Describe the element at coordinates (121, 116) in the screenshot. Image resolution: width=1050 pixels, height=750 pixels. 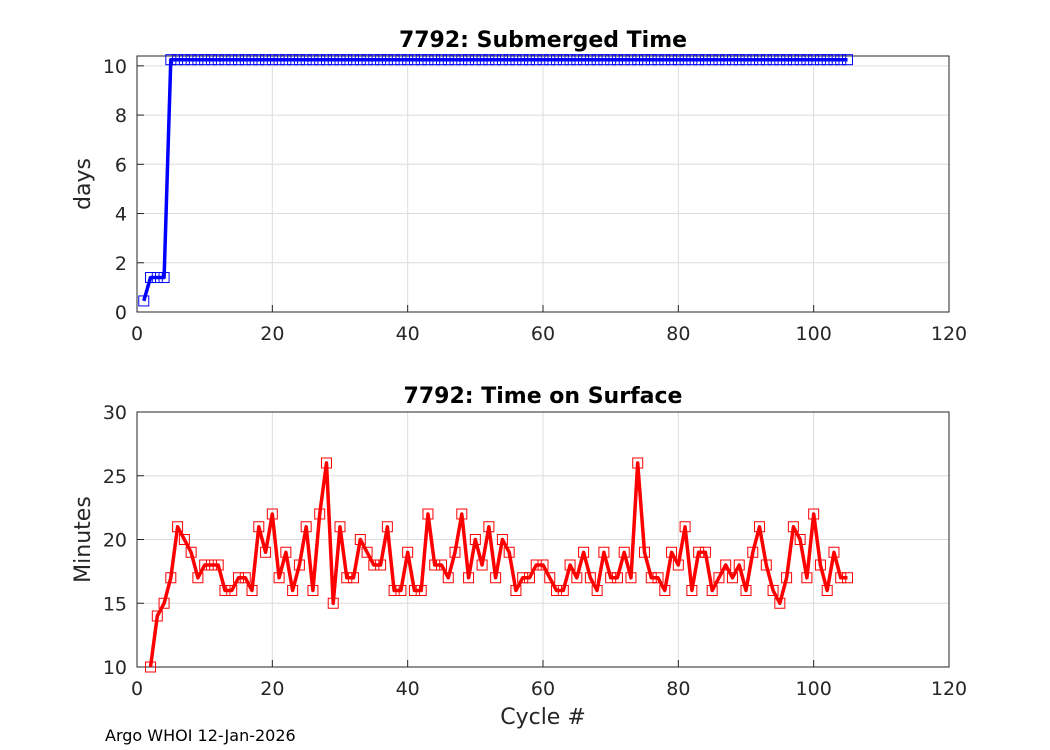
I see `submerged-ytick-label: 8` at that location.